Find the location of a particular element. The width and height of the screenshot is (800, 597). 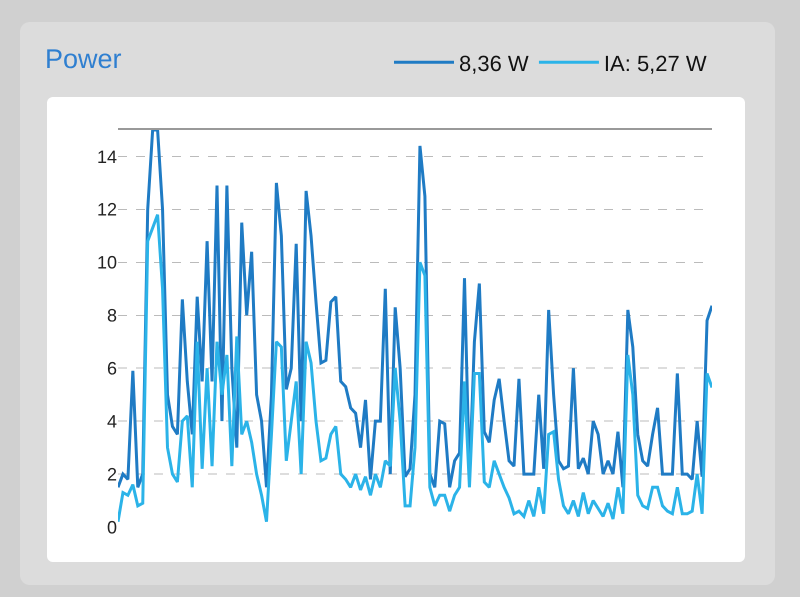

y-tick-label: 10 is located at coordinates (106, 262).